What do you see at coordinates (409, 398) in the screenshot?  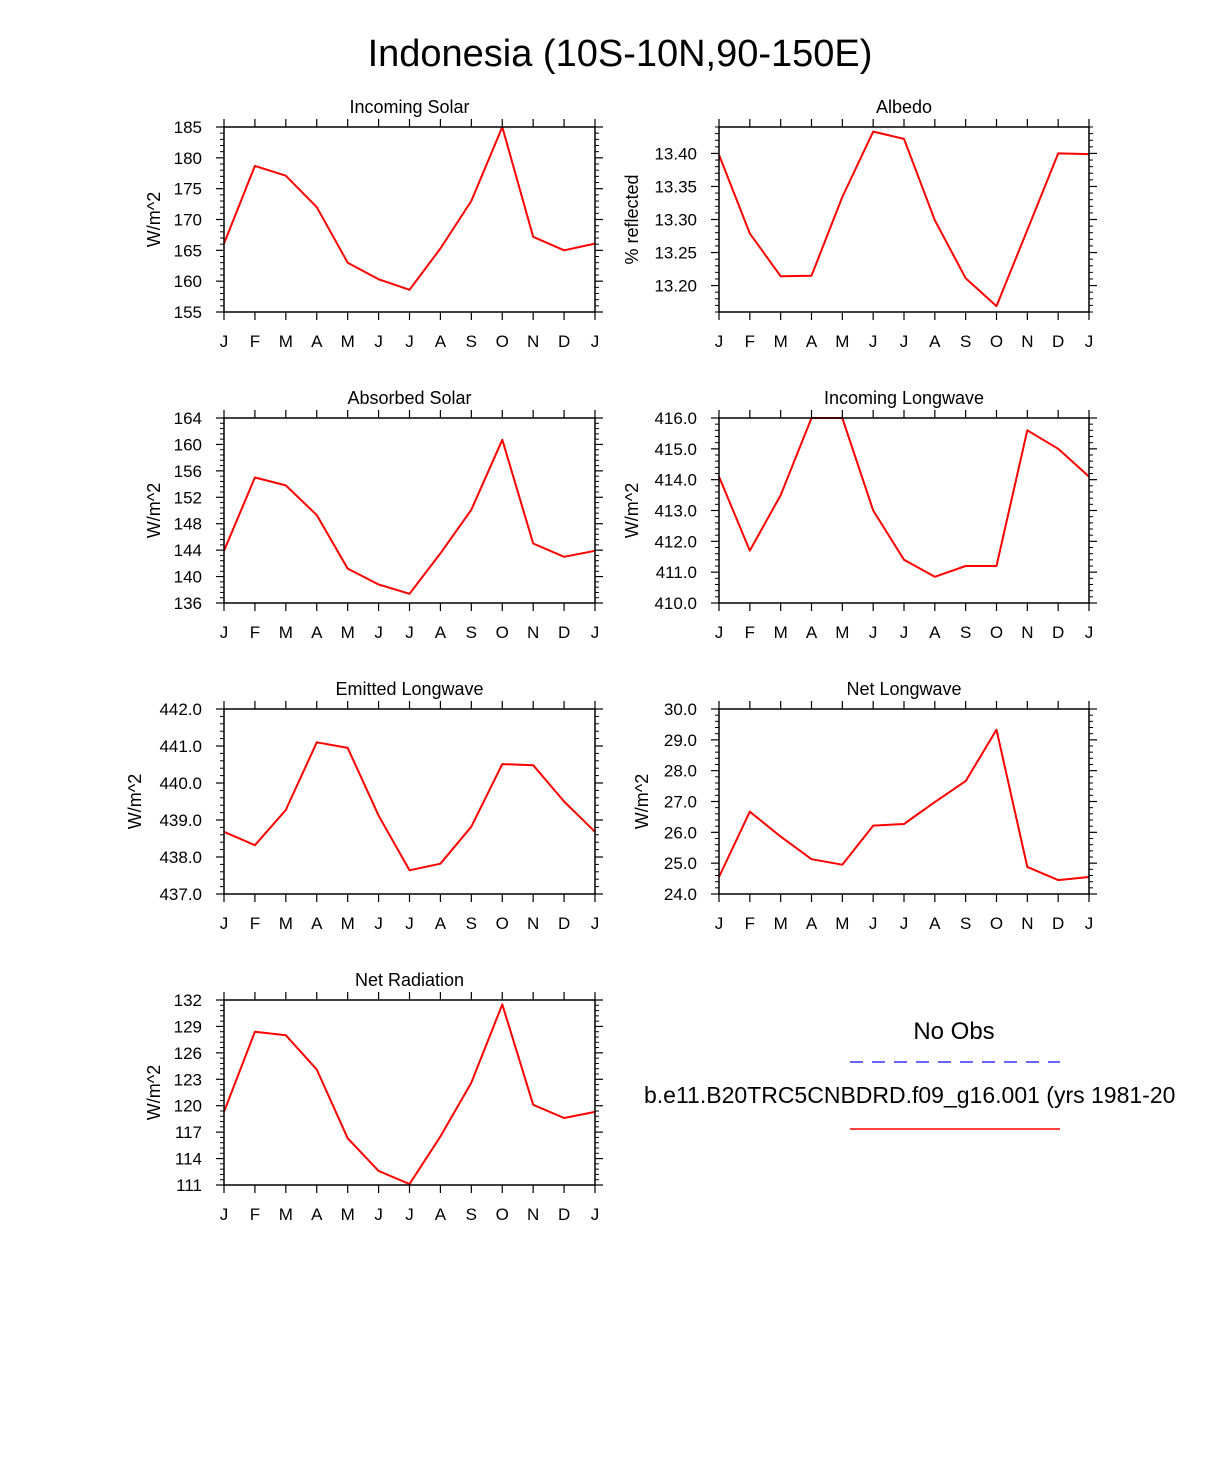 I see `chart-title: Absorbed Solar` at bounding box center [409, 398].